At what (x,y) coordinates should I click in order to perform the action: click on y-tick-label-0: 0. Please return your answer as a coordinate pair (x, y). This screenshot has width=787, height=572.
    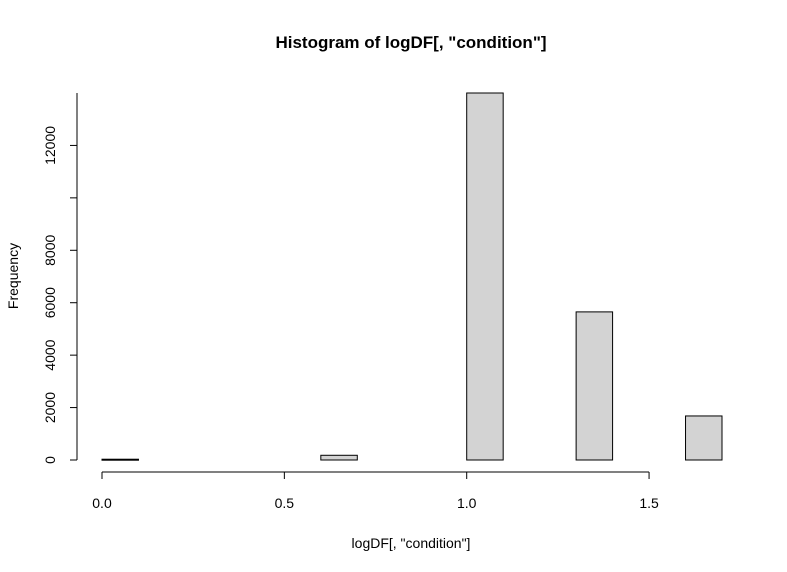
    Looking at the image, I should click on (50, 460).